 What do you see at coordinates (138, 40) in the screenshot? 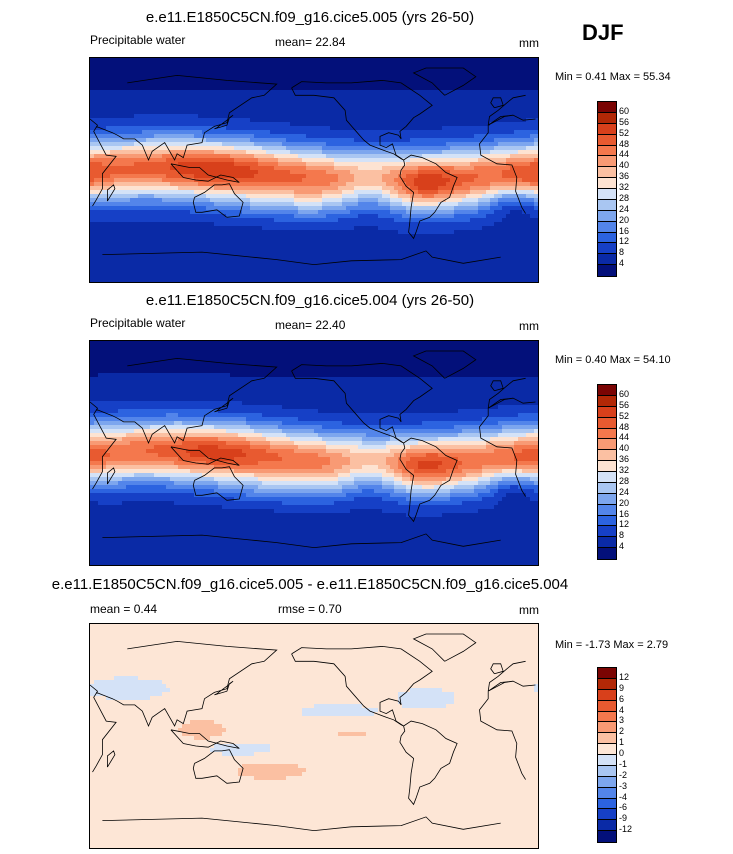
I see `panel-1-left-label: Precipitable water` at bounding box center [138, 40].